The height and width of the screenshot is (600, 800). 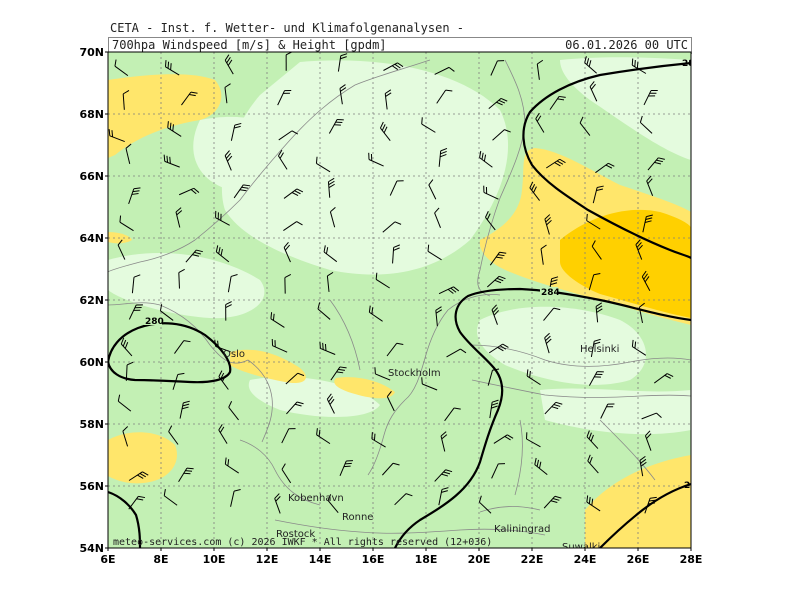 I want to click on chart-datetime: 06.01.2026 00 UTC, so click(x=626, y=45).